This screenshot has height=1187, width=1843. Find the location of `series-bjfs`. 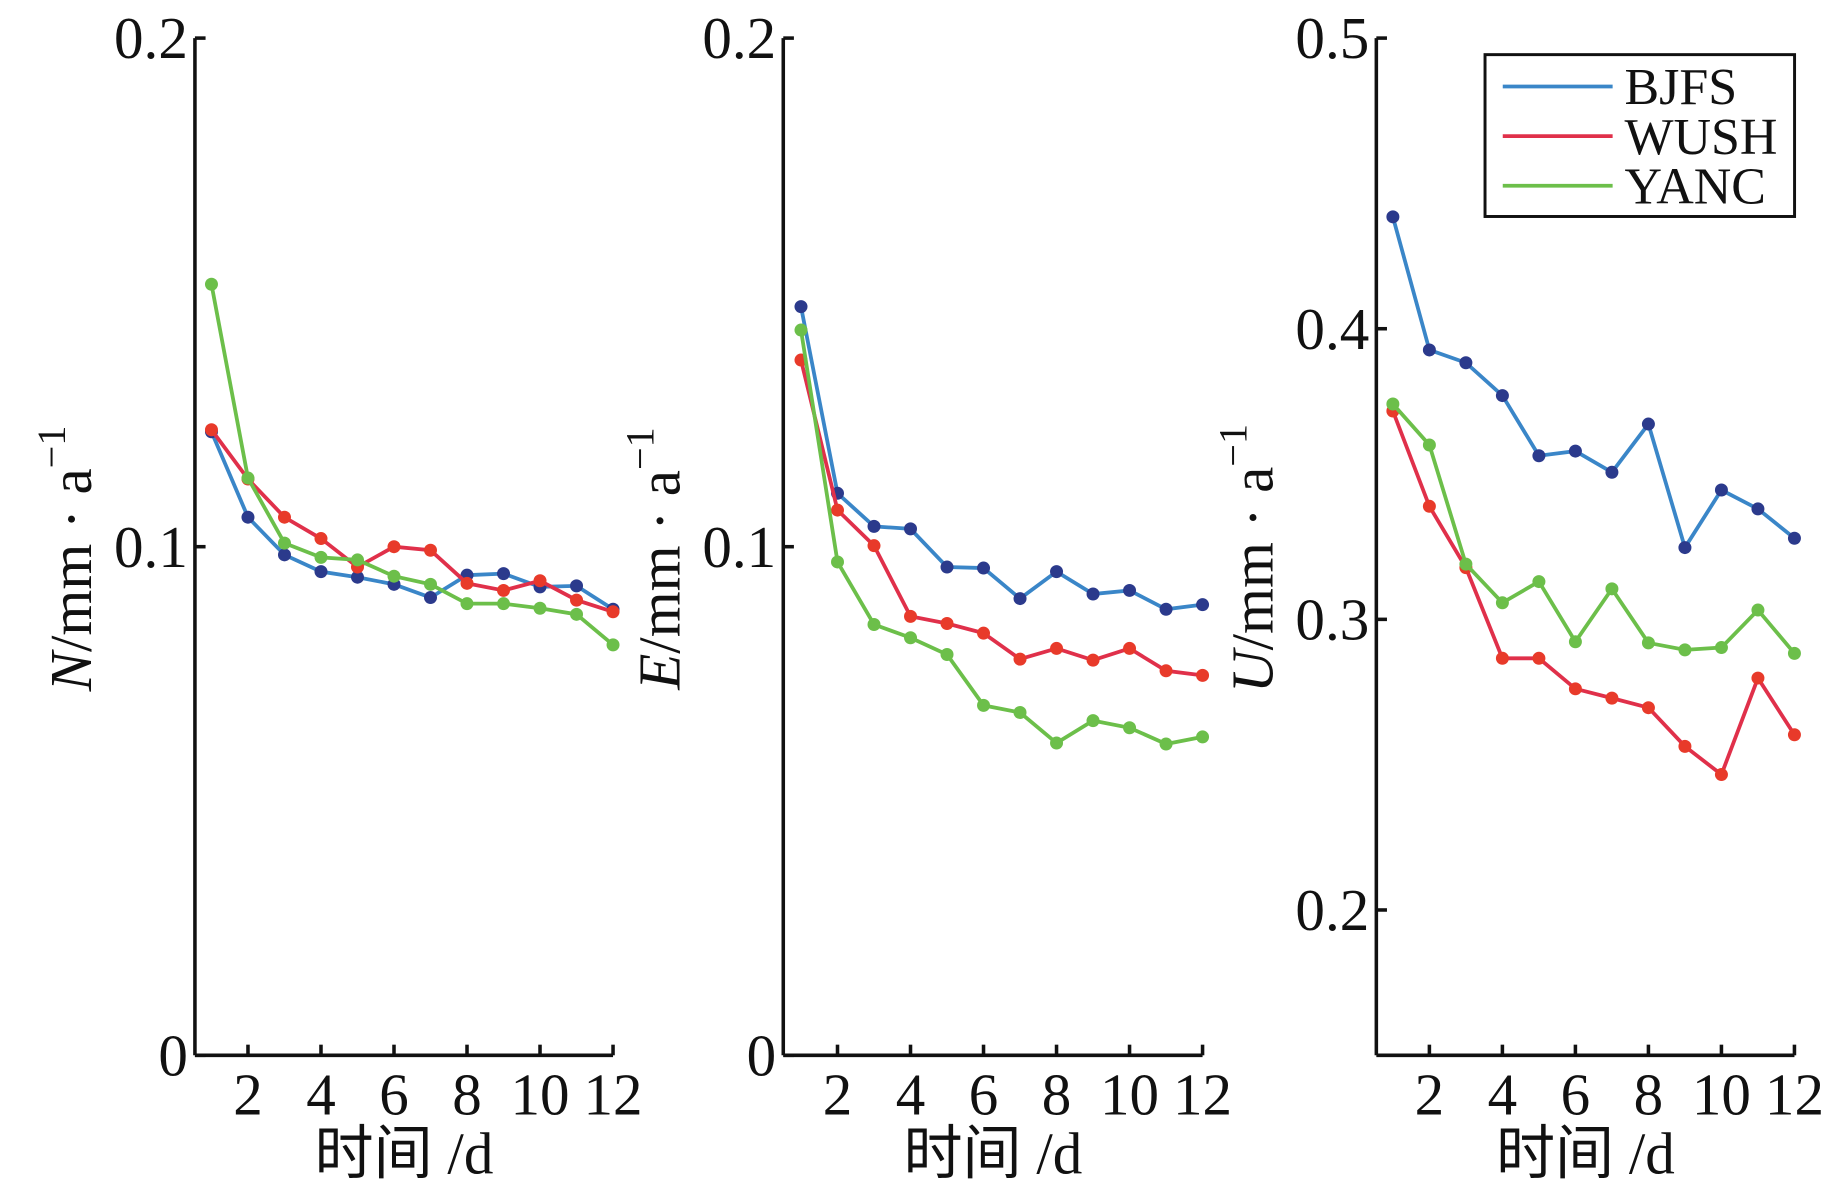

series-bjfs is located at coordinates (412, 520).